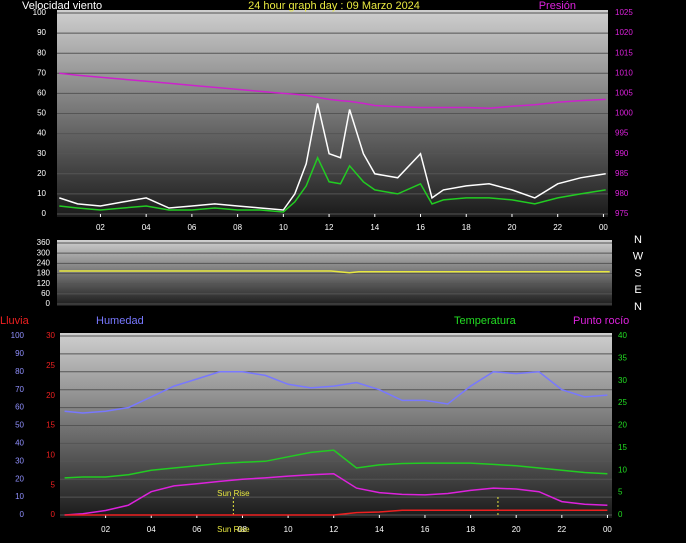 This screenshot has width=686, height=543. Describe the element at coordinates (624, 72) in the screenshot. I see `y-tick-label: 1010` at that location.